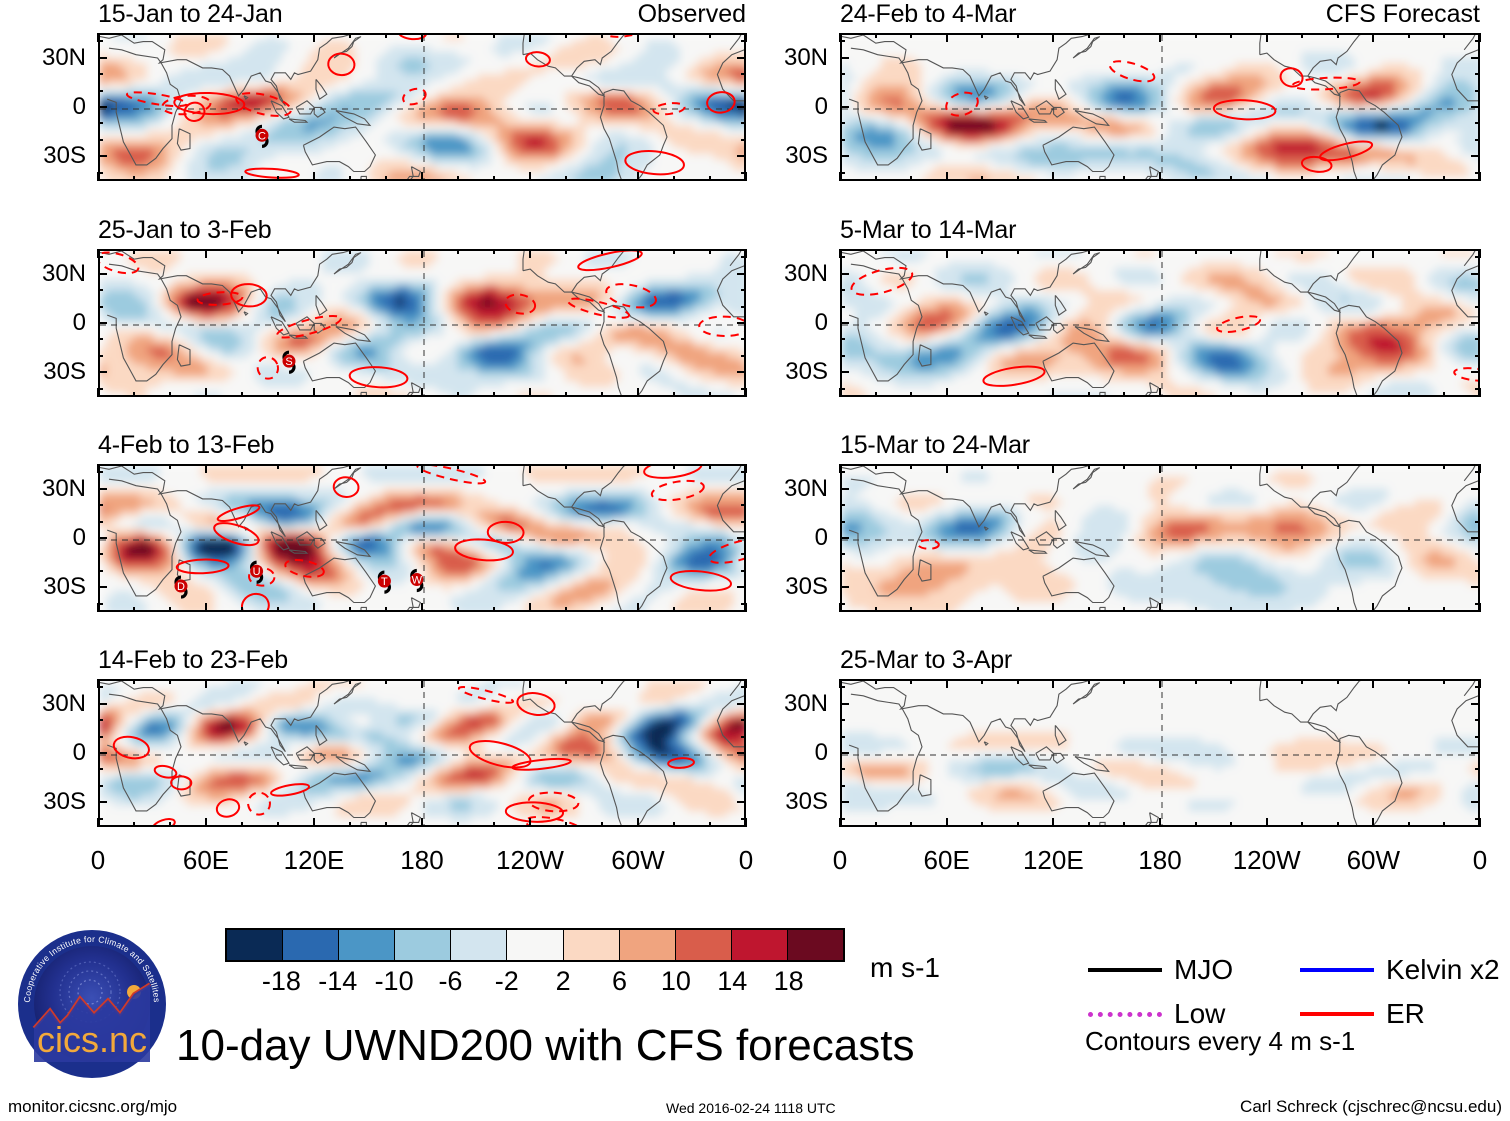 This screenshot has height=1121, width=1510. What do you see at coordinates (1400, 970) in the screenshot?
I see `legend-entry-kelvin-x2: Kelvin x2` at bounding box center [1400, 970].